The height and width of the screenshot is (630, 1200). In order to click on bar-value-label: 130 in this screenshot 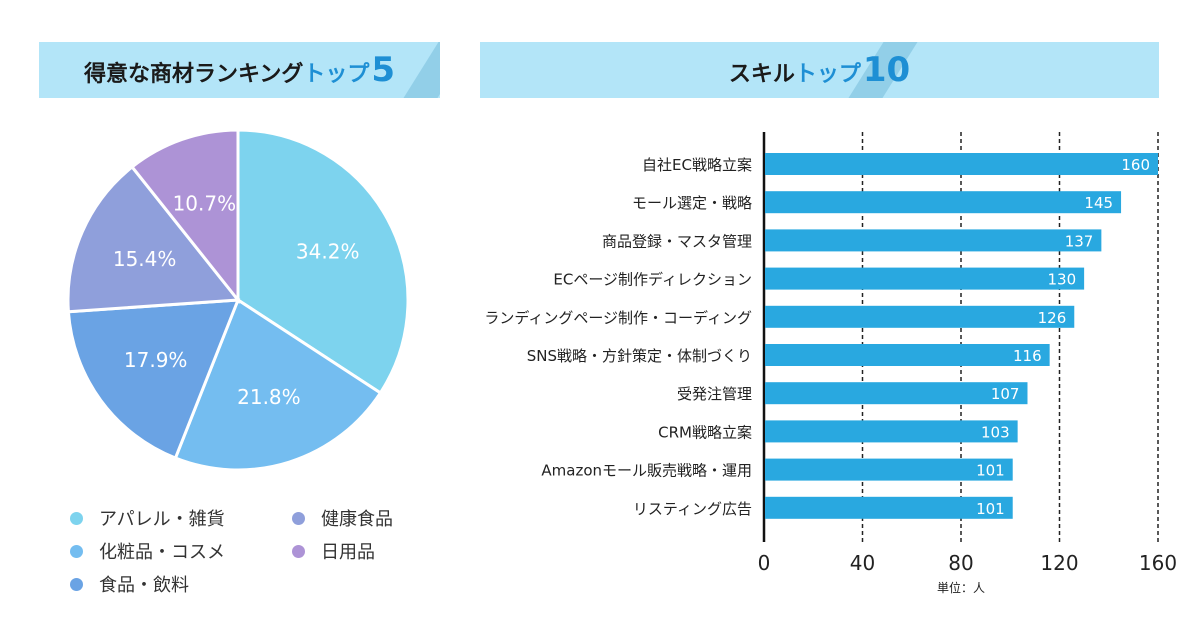, I will do `click(1061, 280)`.